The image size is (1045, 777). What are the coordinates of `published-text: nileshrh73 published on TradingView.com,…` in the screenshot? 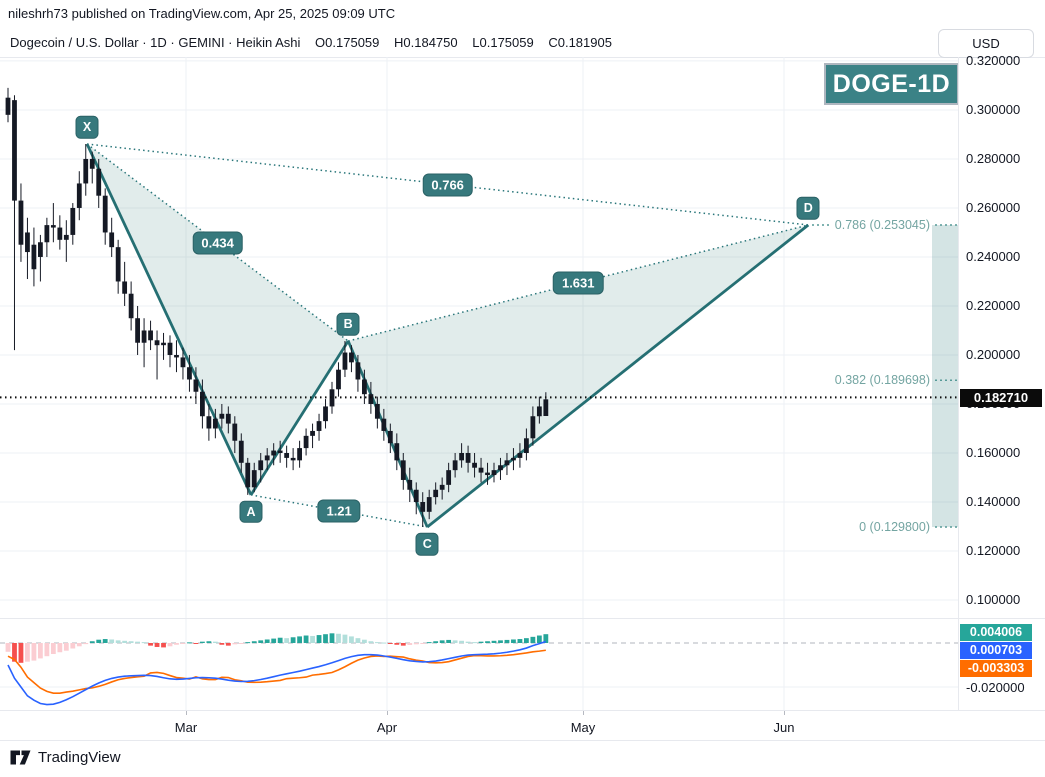 It's located at (202, 13).